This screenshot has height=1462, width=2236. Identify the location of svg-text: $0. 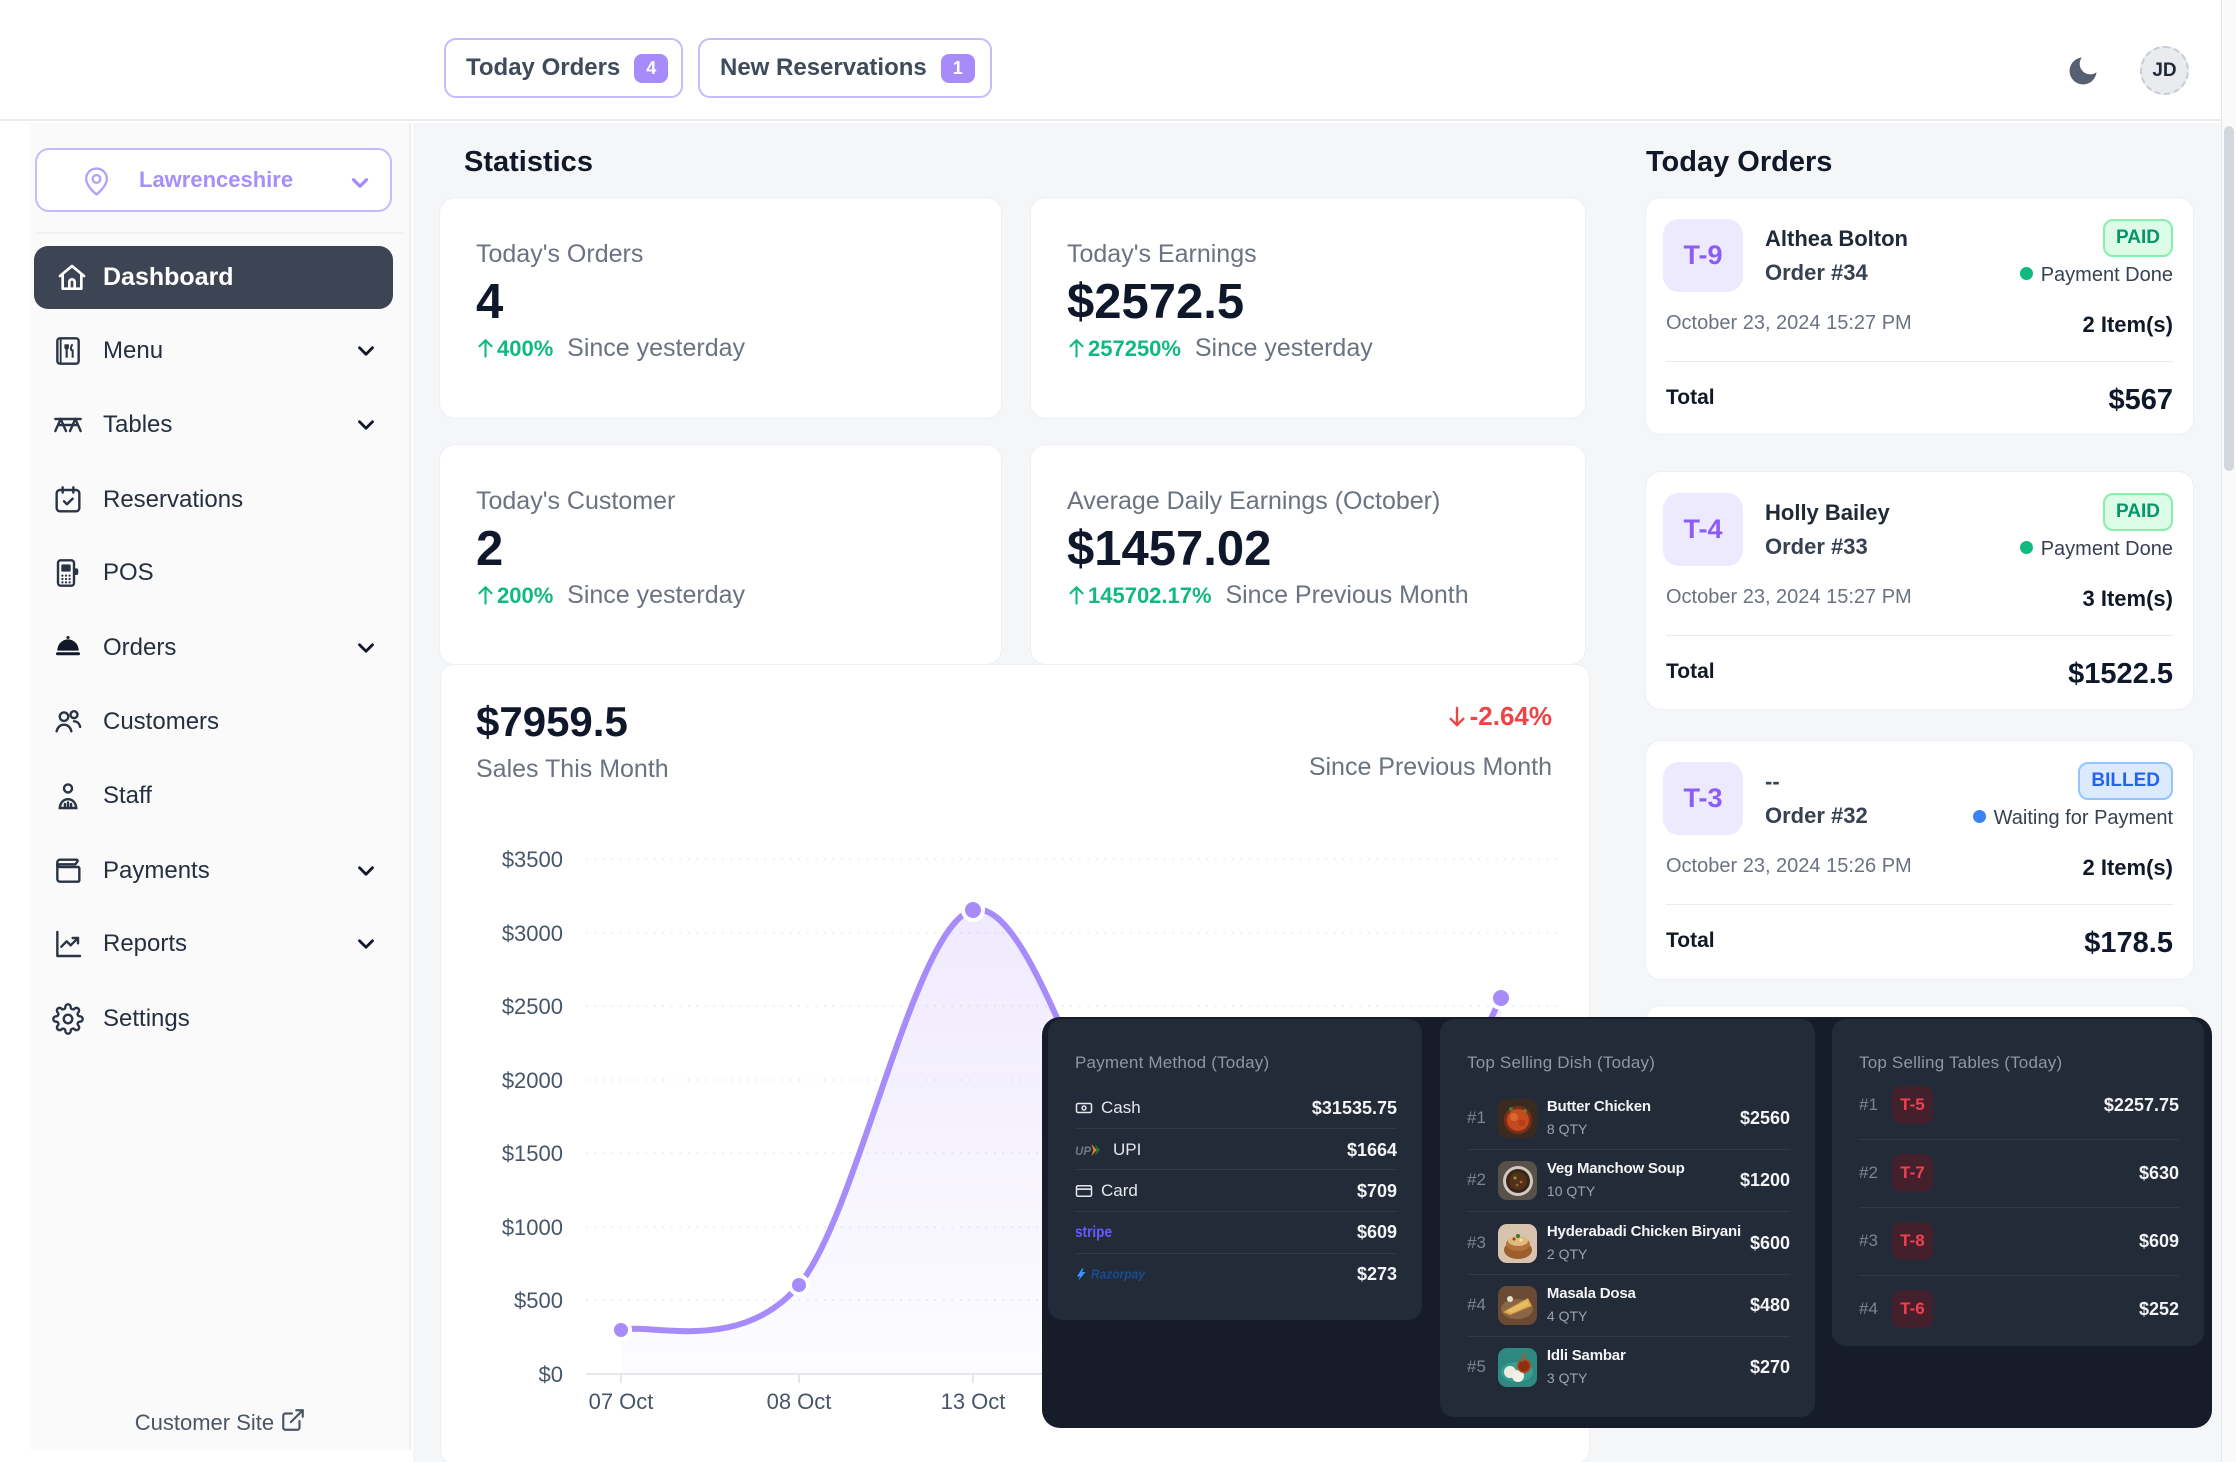
(551, 1374).